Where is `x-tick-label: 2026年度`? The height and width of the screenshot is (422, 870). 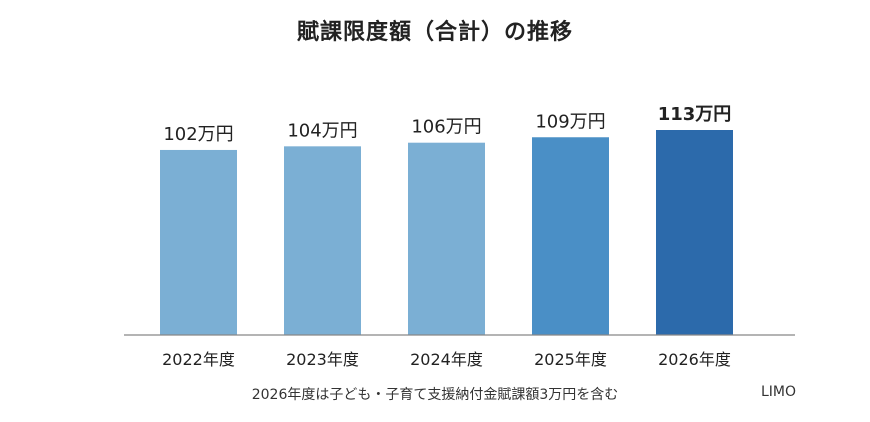
x-tick-label: 2026年度 is located at coordinates (694, 359).